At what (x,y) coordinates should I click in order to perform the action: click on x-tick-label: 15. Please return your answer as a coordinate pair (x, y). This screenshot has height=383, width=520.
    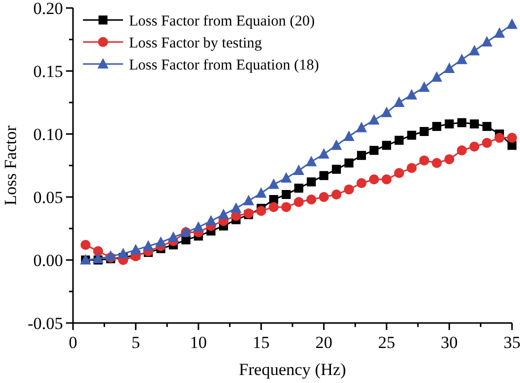
    Looking at the image, I should click on (261, 342).